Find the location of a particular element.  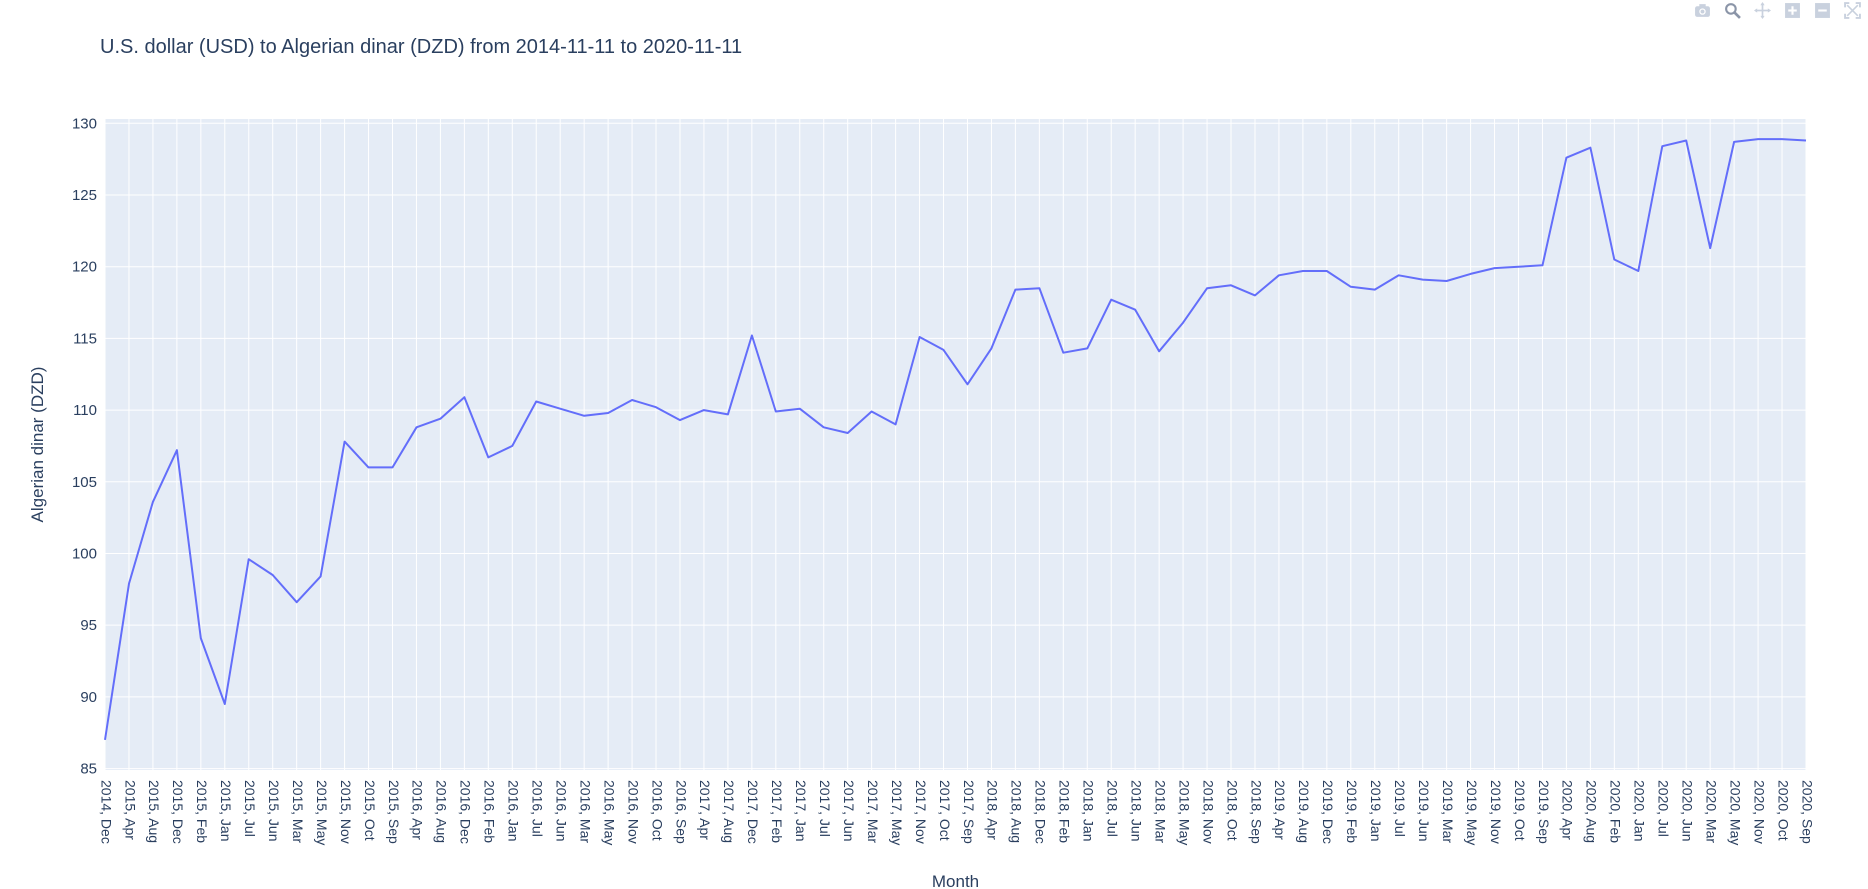

x-tick-label: 2015, Apr is located at coordinates (130, 810).